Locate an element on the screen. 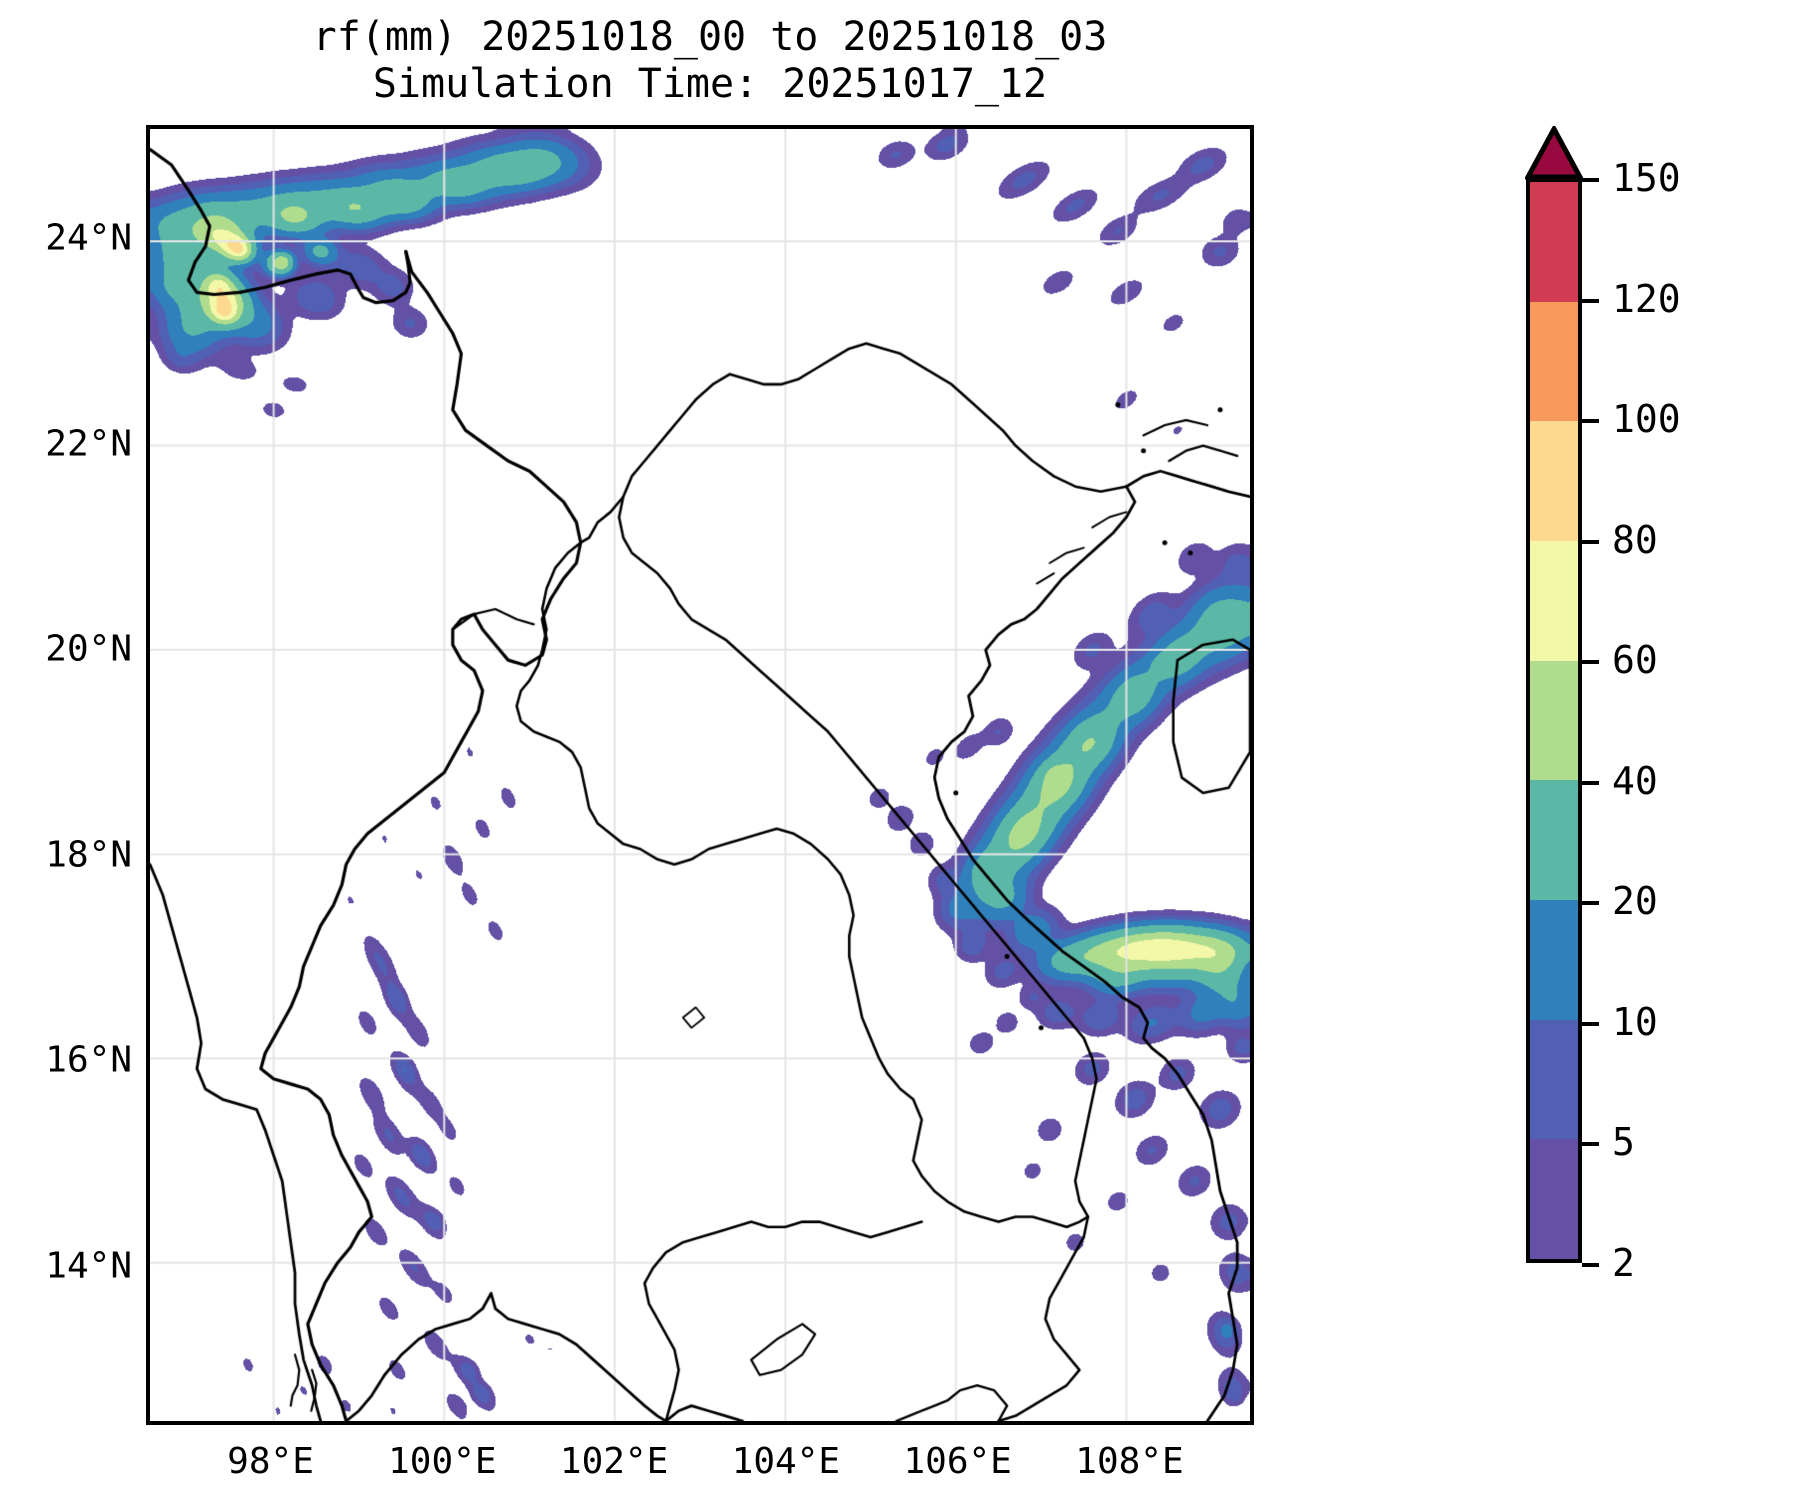 The image size is (1800, 1500). y-tick-label: 18°N is located at coordinates (88, 855).